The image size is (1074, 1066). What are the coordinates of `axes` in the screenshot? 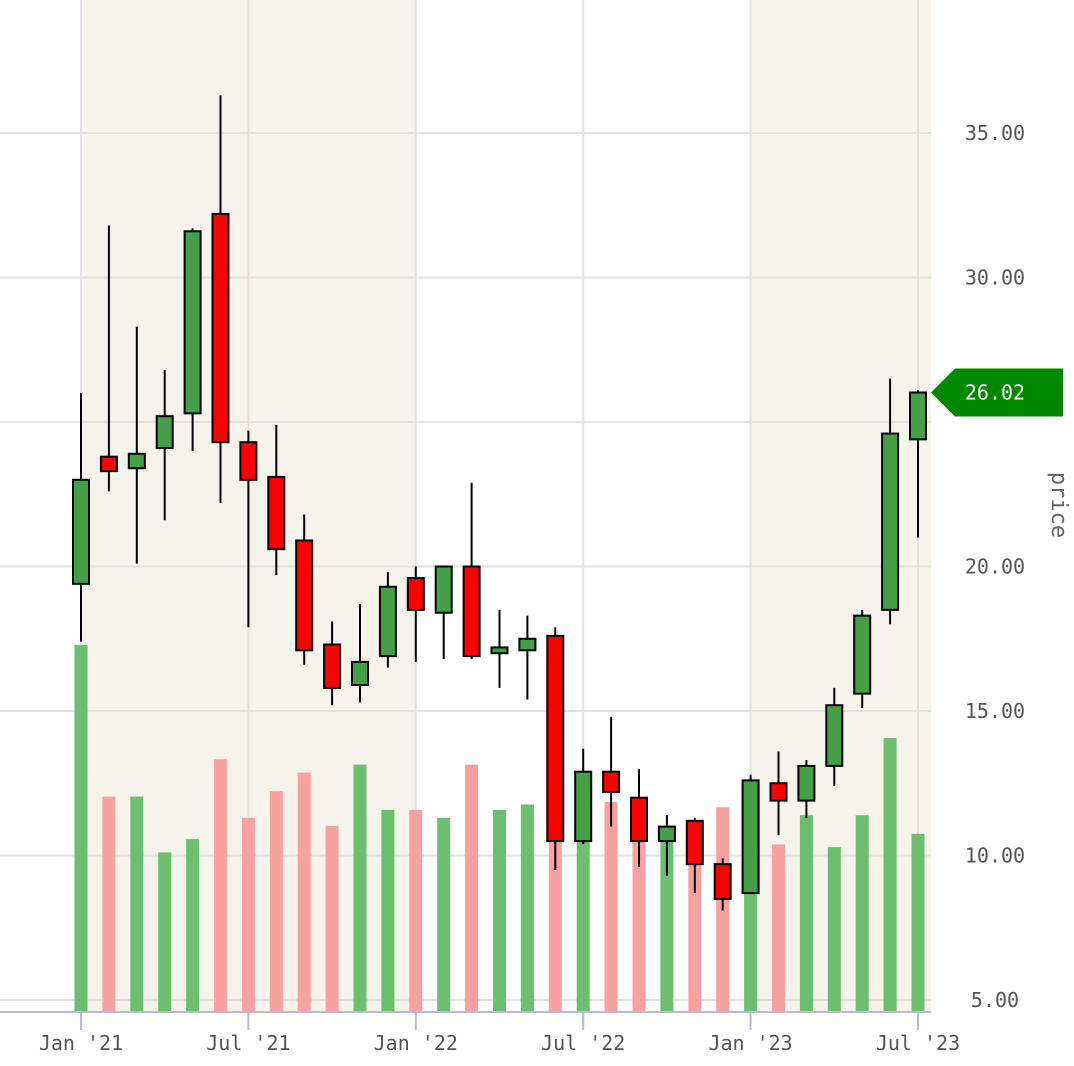 It's located at (465, 1020).